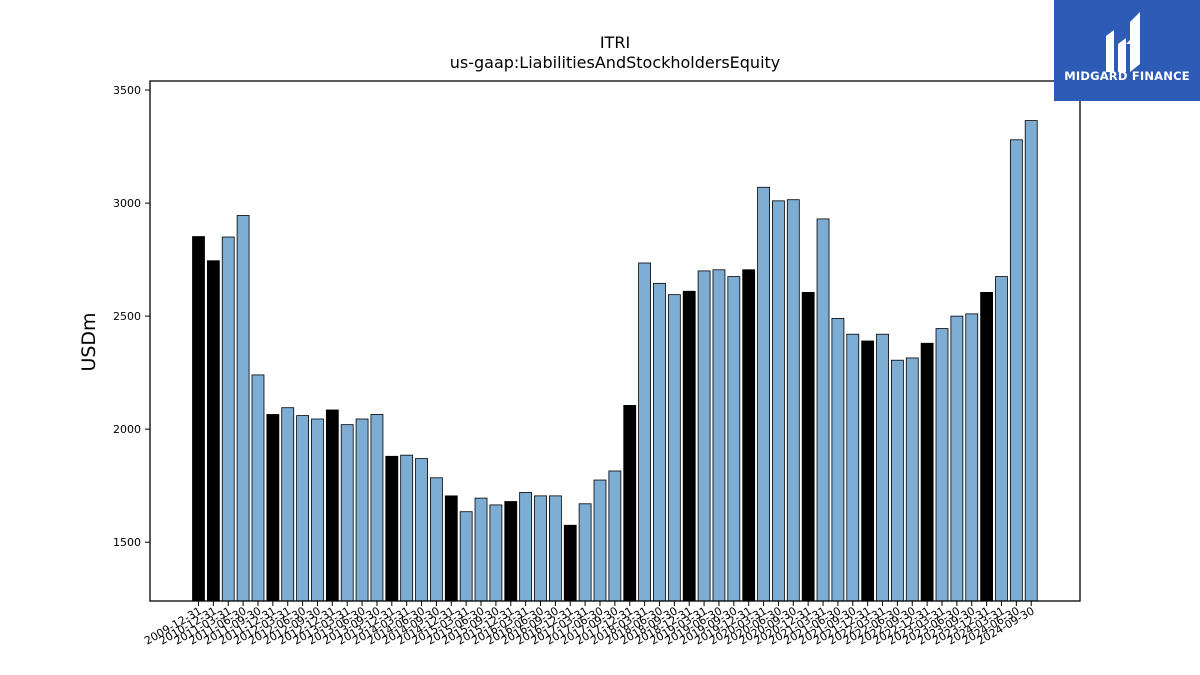 The height and width of the screenshot is (675, 1200). I want to click on brand-name: MIDGARD FINANCE, so click(1127, 76).